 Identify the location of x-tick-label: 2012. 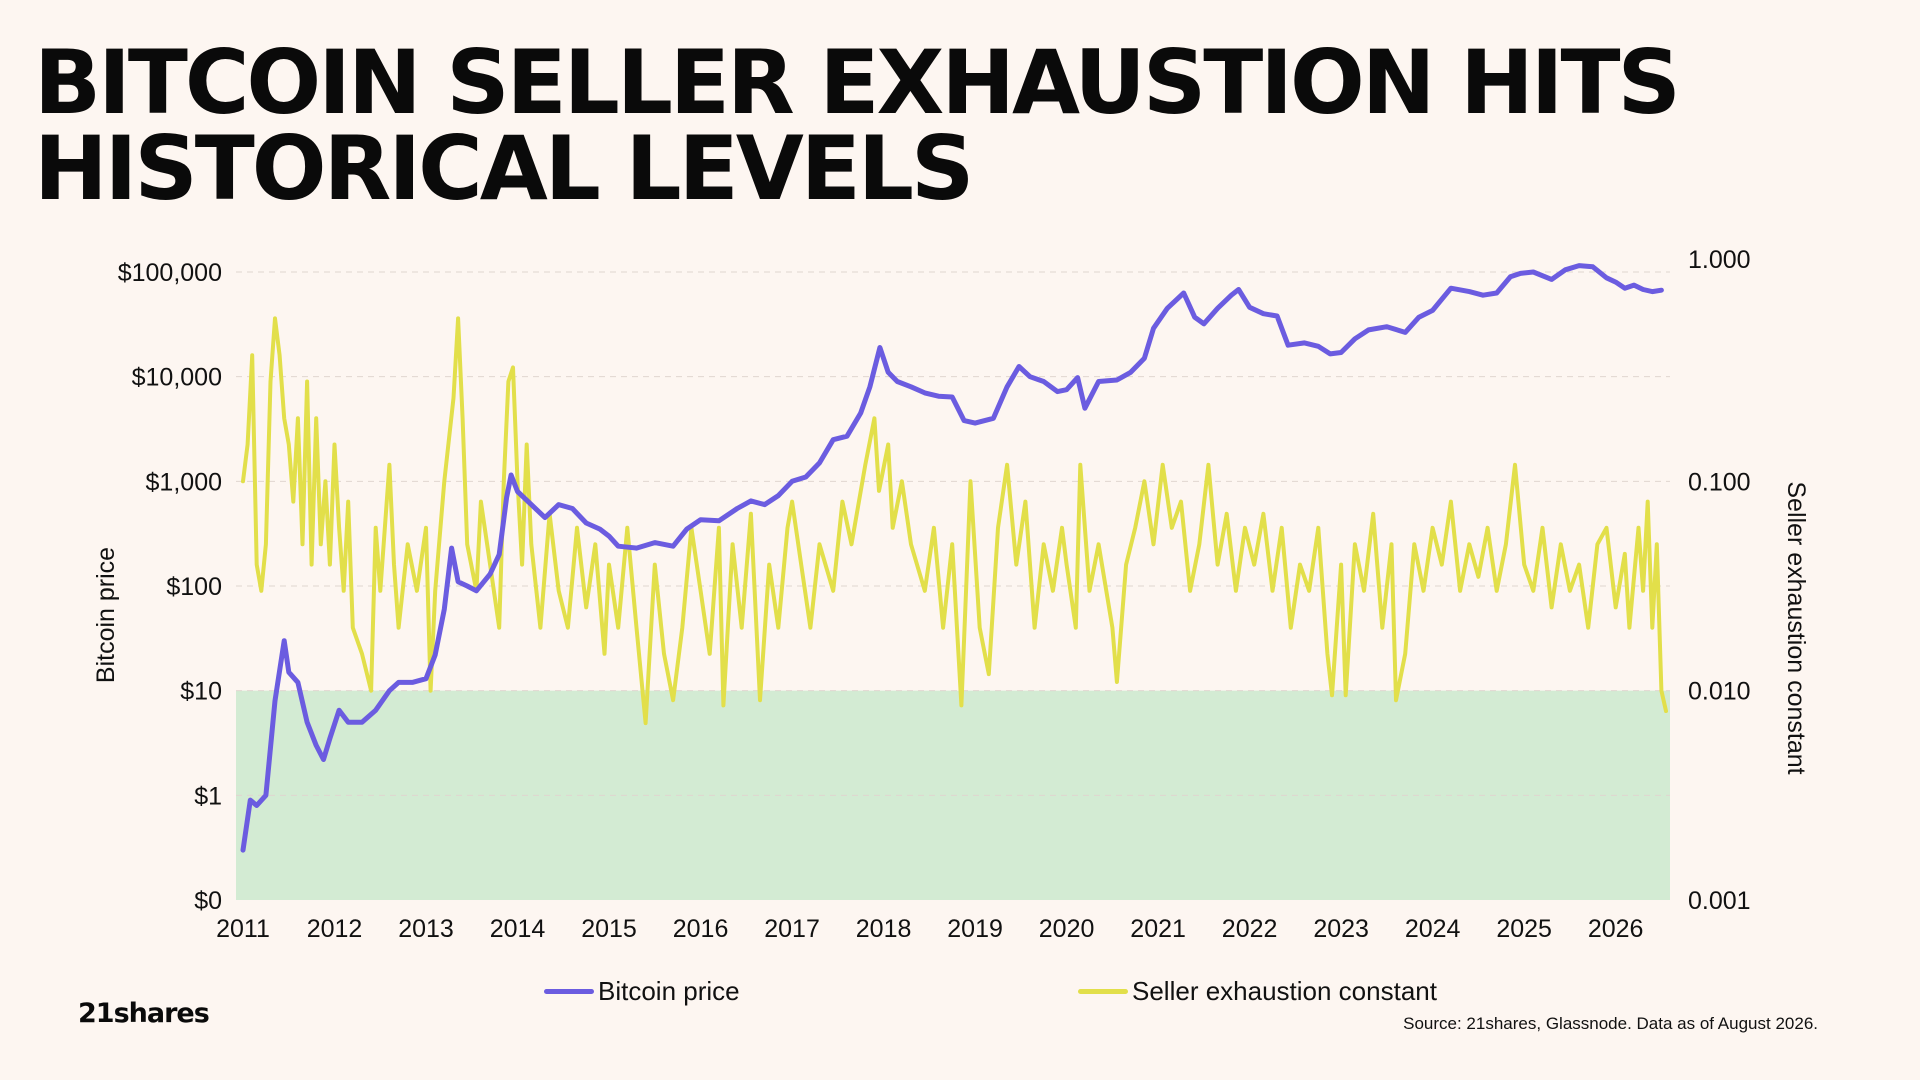
(335, 929).